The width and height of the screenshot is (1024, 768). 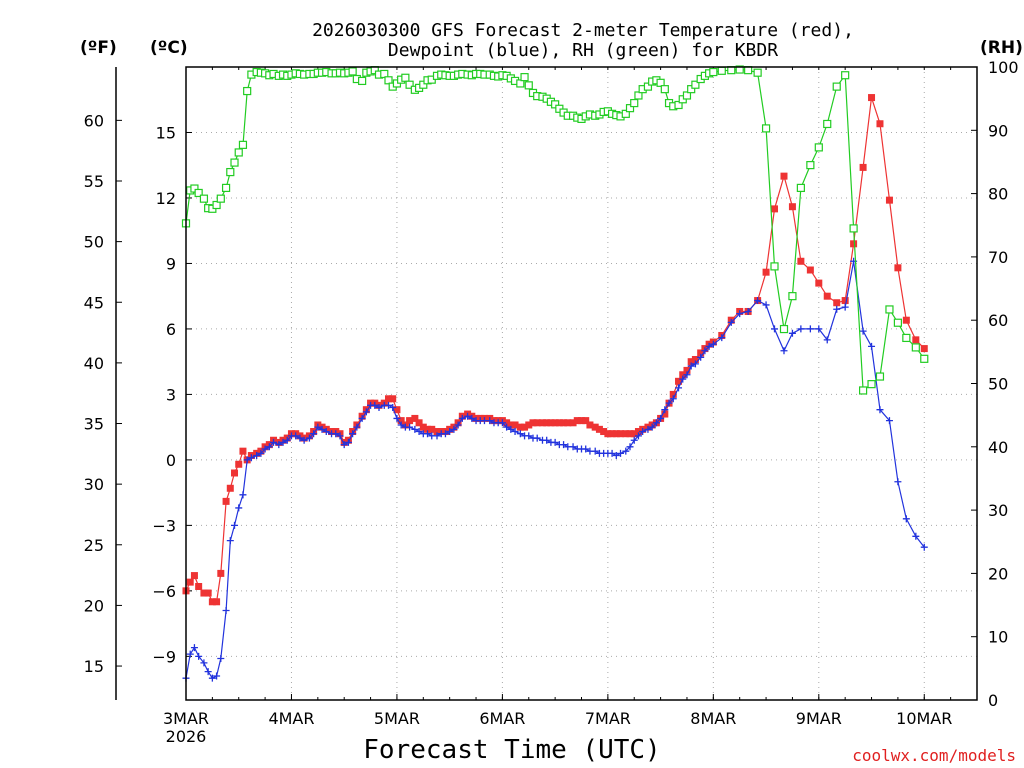 What do you see at coordinates (98, 48) in the screenshot?
I see `fahrenheit-unit-label: (ºF)` at bounding box center [98, 48].